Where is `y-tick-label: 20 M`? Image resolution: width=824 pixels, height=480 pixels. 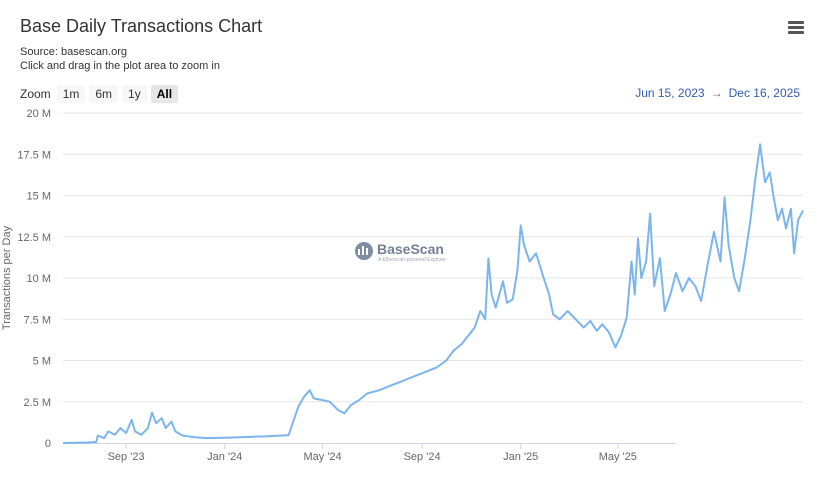
y-tick-label: 20 M is located at coordinates (39, 114).